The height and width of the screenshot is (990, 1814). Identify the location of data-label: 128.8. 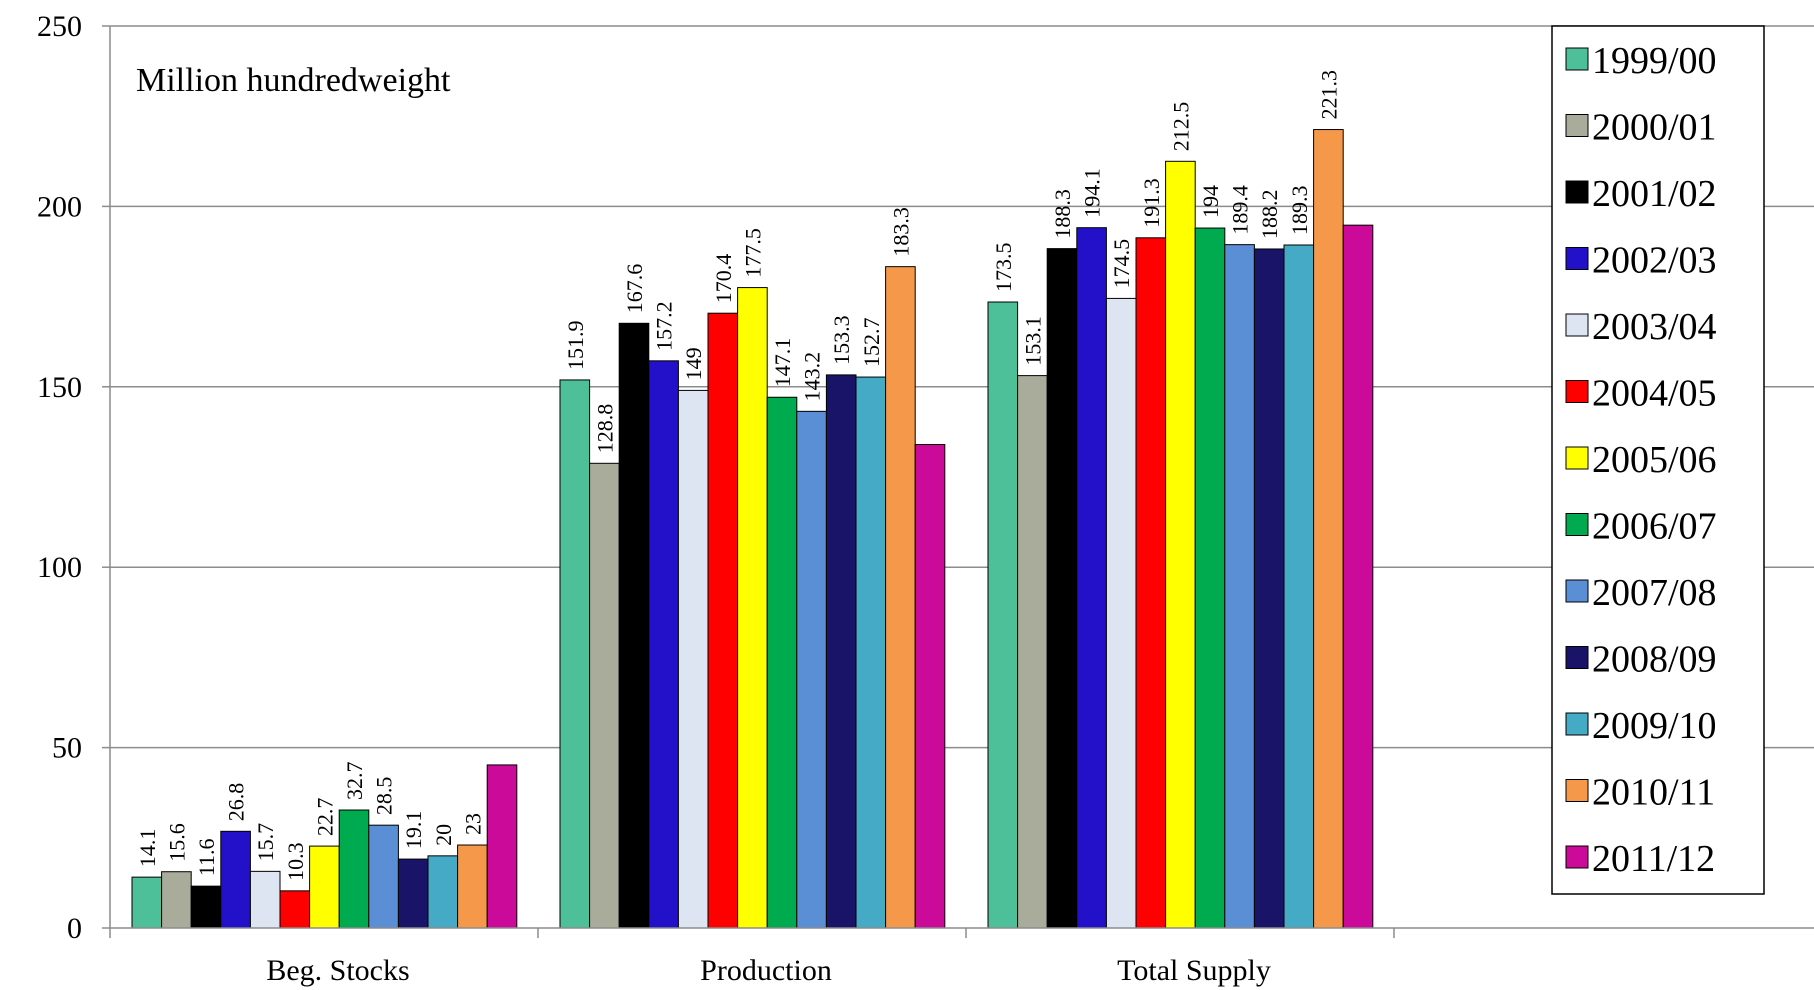
(604, 429).